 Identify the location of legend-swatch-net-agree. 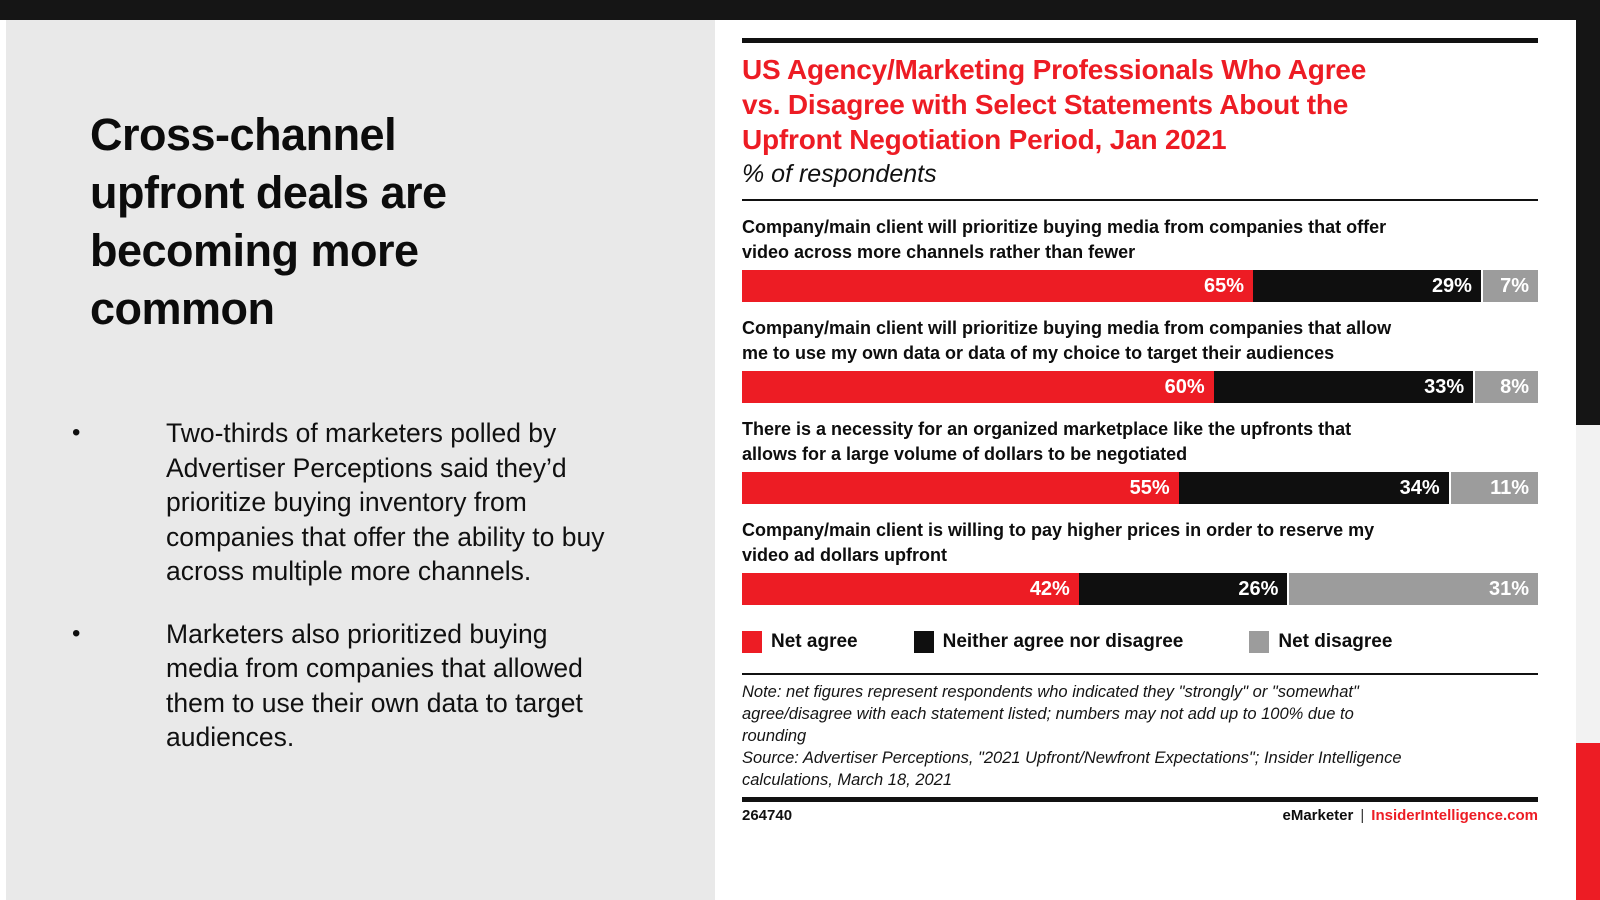
(752, 642).